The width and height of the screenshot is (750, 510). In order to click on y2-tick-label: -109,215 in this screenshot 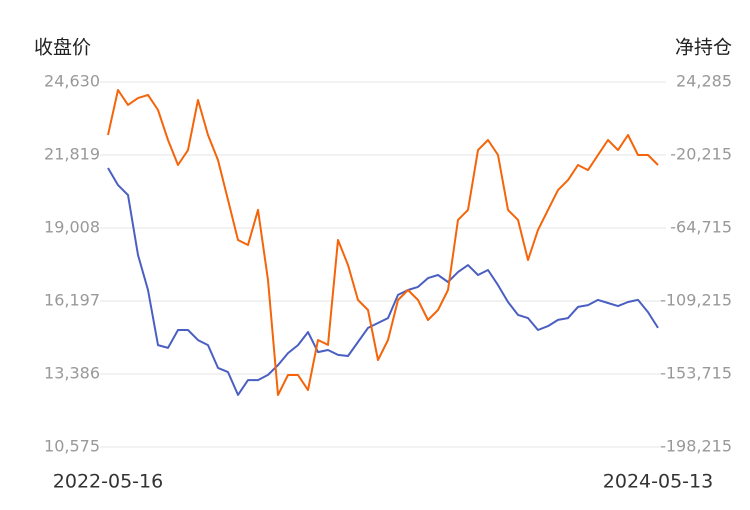, I will do `click(696, 300)`.